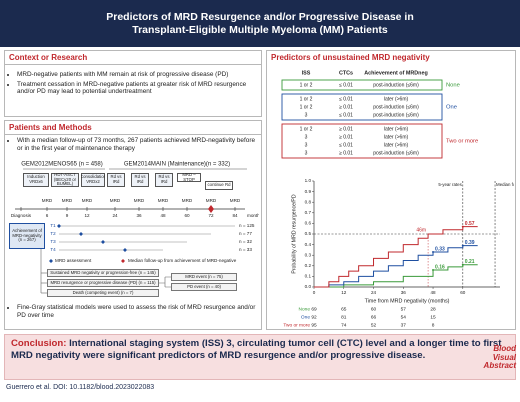 This screenshot has height=402, width=520. I want to click on y-tick-label: 0.3, so click(308, 254).